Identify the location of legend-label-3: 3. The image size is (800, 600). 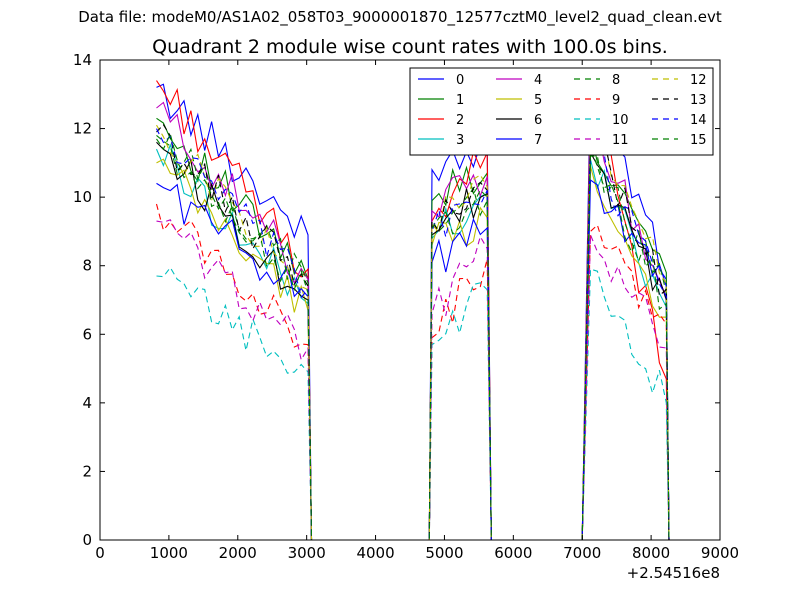
(460, 140).